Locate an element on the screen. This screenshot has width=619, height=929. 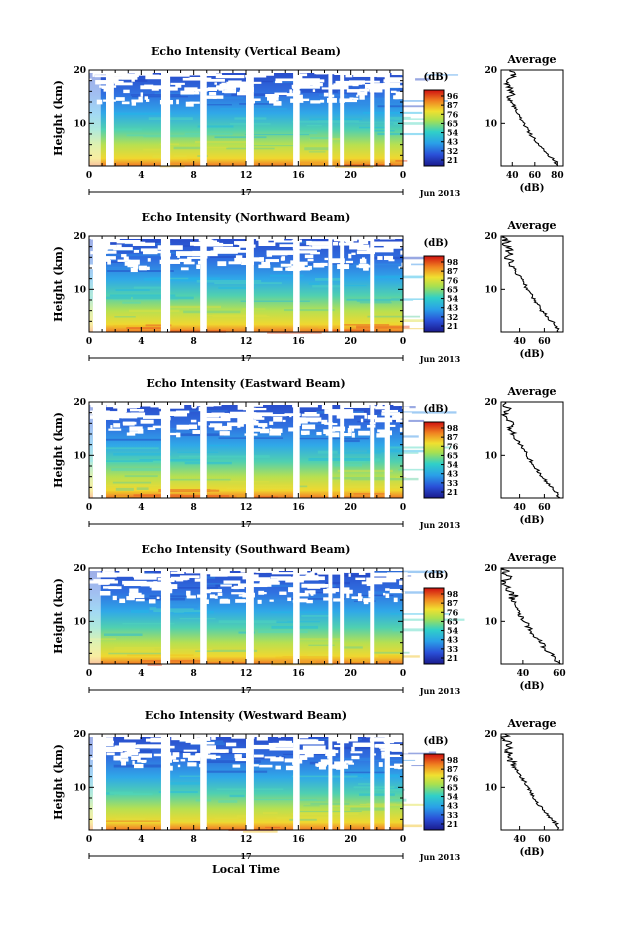
colorbar-tick-label: 76 is located at coordinates (453, 446).